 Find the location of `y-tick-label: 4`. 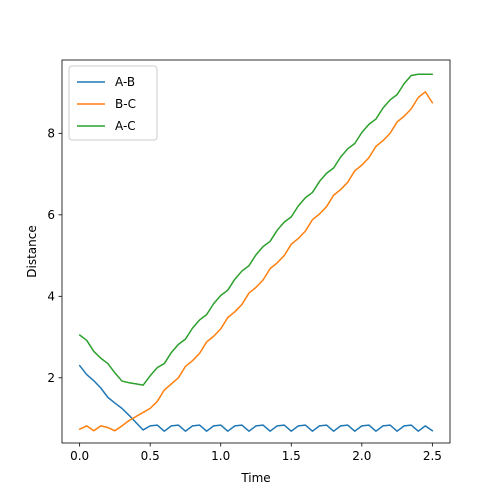

y-tick-label: 4 is located at coordinates (51, 296).